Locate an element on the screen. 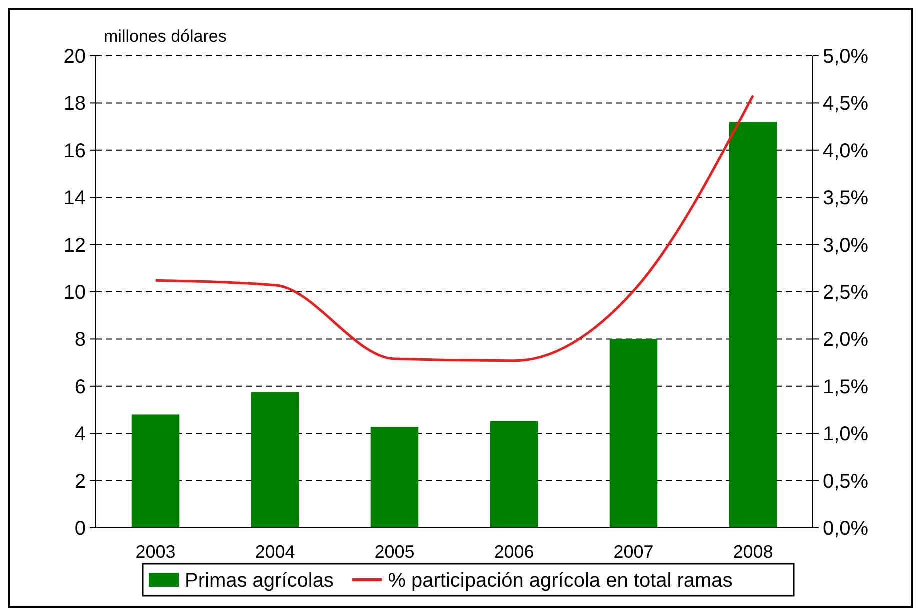 This screenshot has width=921, height=616. y-tick-label: 10 is located at coordinates (75, 293).